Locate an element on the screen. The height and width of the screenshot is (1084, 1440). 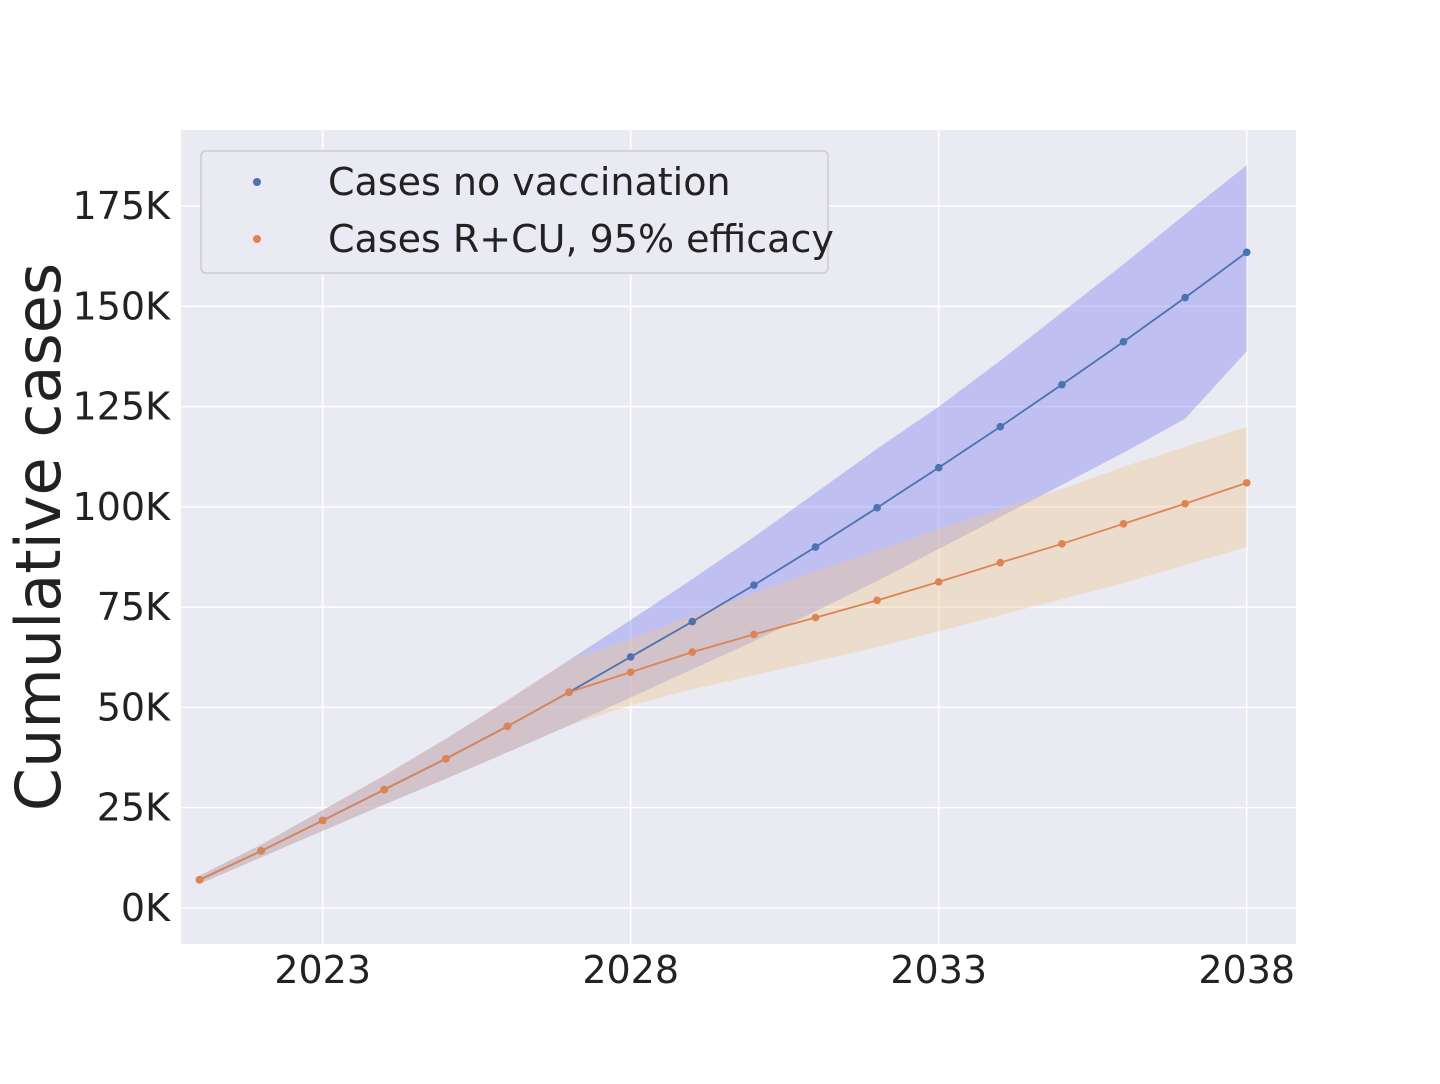
legend-label-series-1: Cases no vaccination is located at coordinates (529, 182).